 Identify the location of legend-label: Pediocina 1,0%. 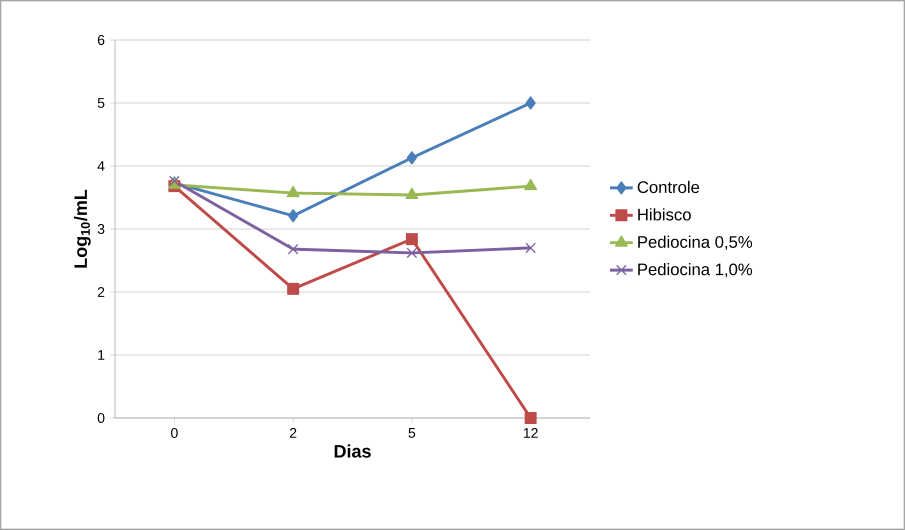
(695, 270).